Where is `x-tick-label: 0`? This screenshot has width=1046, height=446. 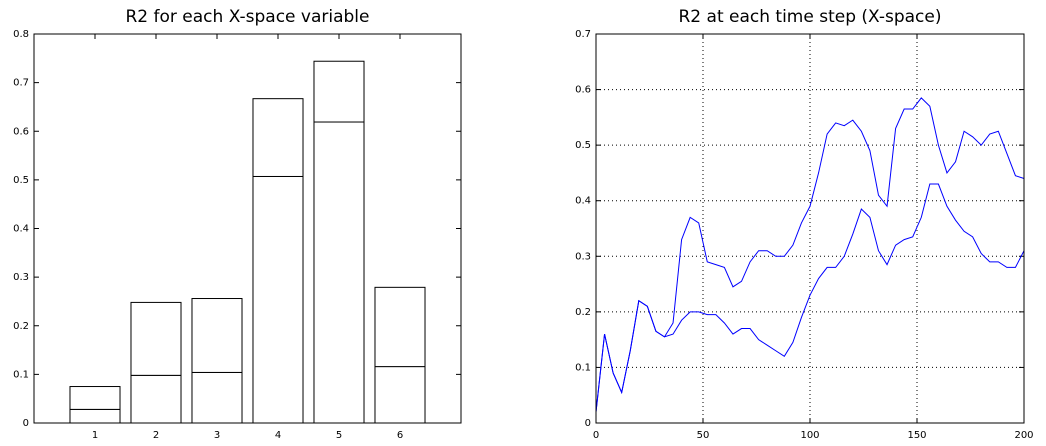
x-tick-label: 0 is located at coordinates (596, 435).